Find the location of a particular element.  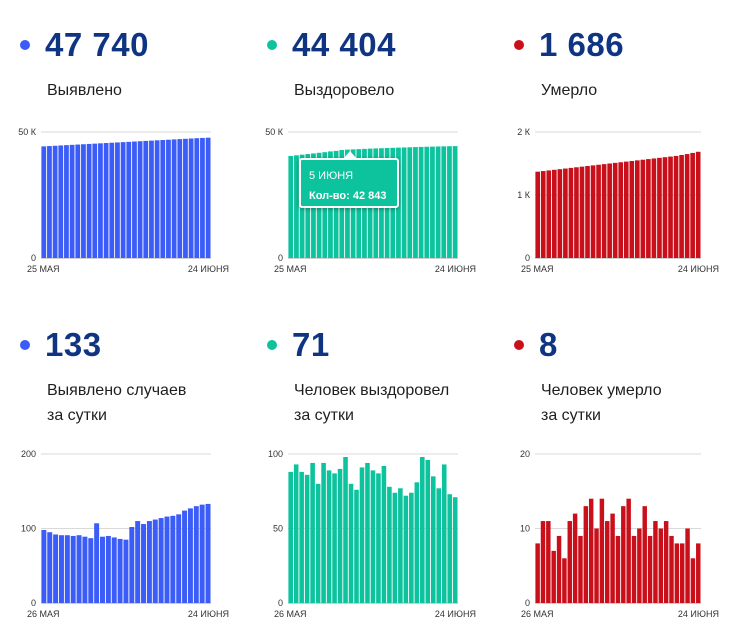

total-deaths-chart: 0 1 К 2 К 25 МАЯ 24 ИЮНЯ is located at coordinates (614, 203).